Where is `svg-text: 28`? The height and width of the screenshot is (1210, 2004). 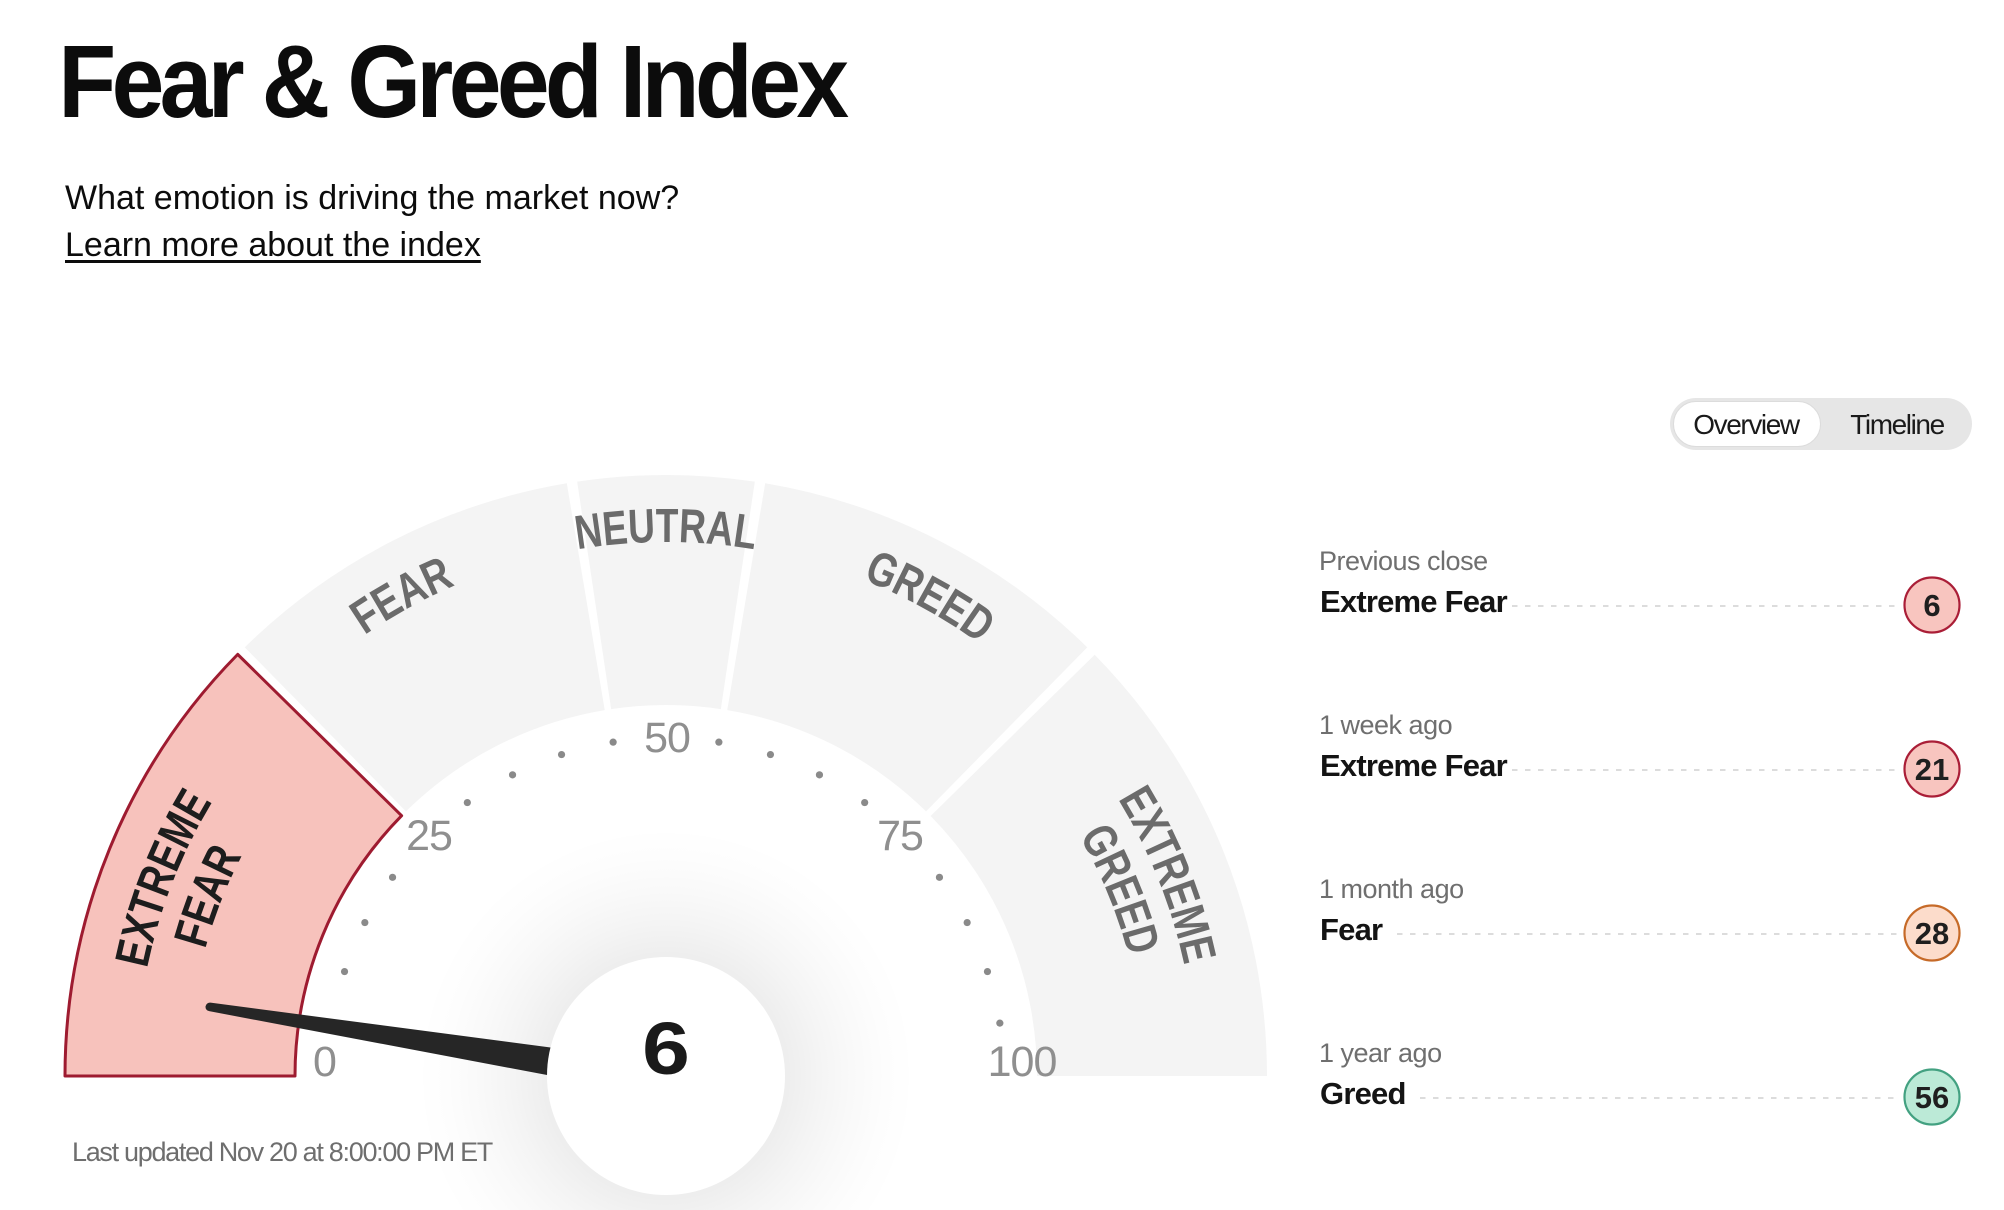 svg-text: 28 is located at coordinates (1932, 933).